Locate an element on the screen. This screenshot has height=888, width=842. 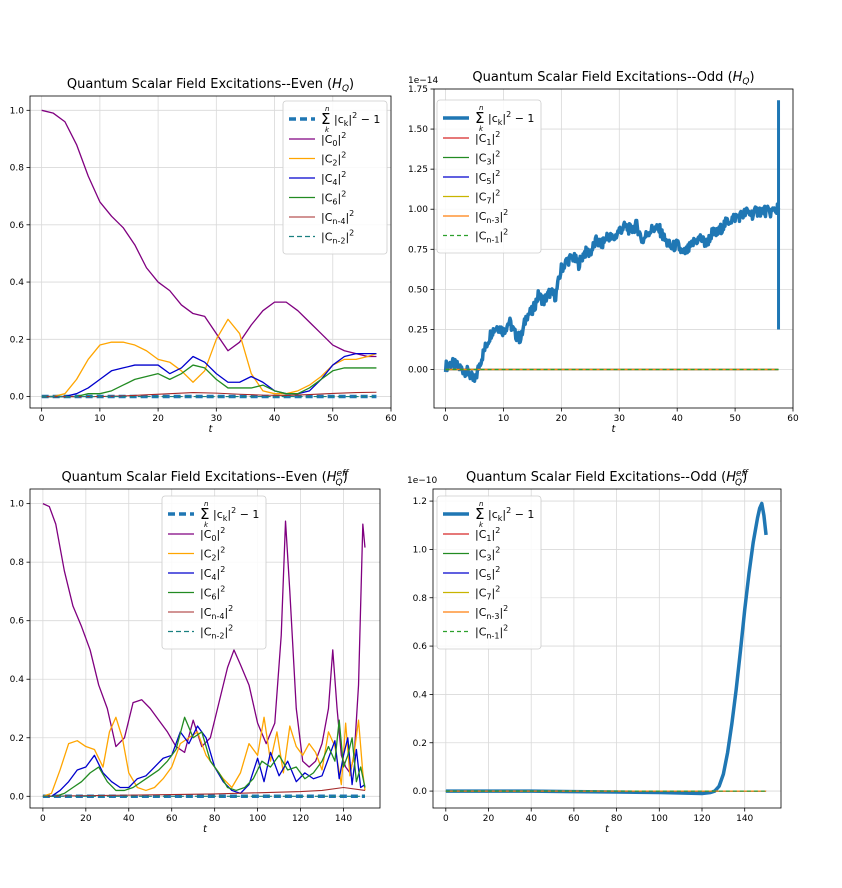
y-tick-label: 0.25 is located at coordinates (418, 330).